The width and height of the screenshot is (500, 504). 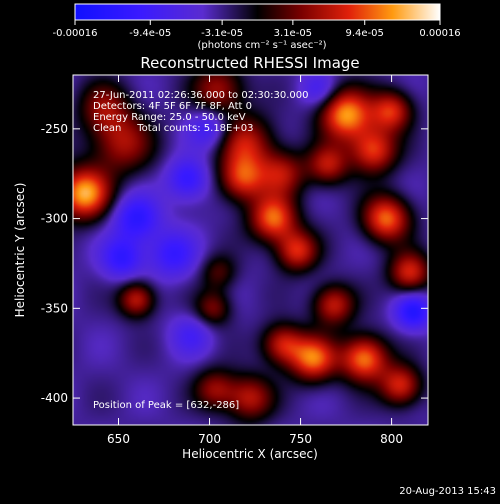 What do you see at coordinates (222, 33) in the screenshot?
I see `colorbar-tick-label: -3.1e-05` at bounding box center [222, 33].